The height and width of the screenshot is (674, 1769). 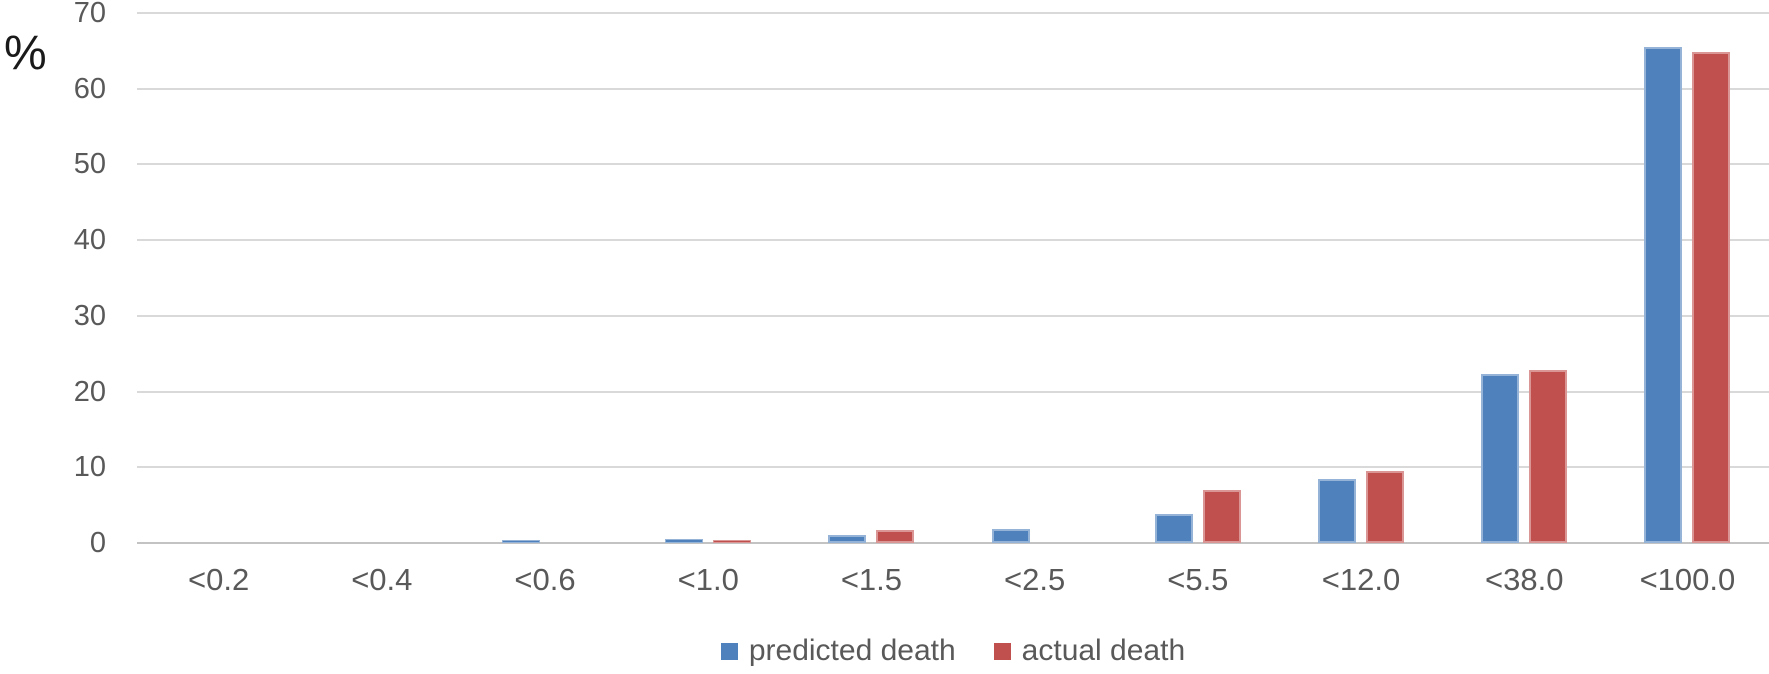 What do you see at coordinates (97, 543) in the screenshot?
I see `y-tick-label: 0` at bounding box center [97, 543].